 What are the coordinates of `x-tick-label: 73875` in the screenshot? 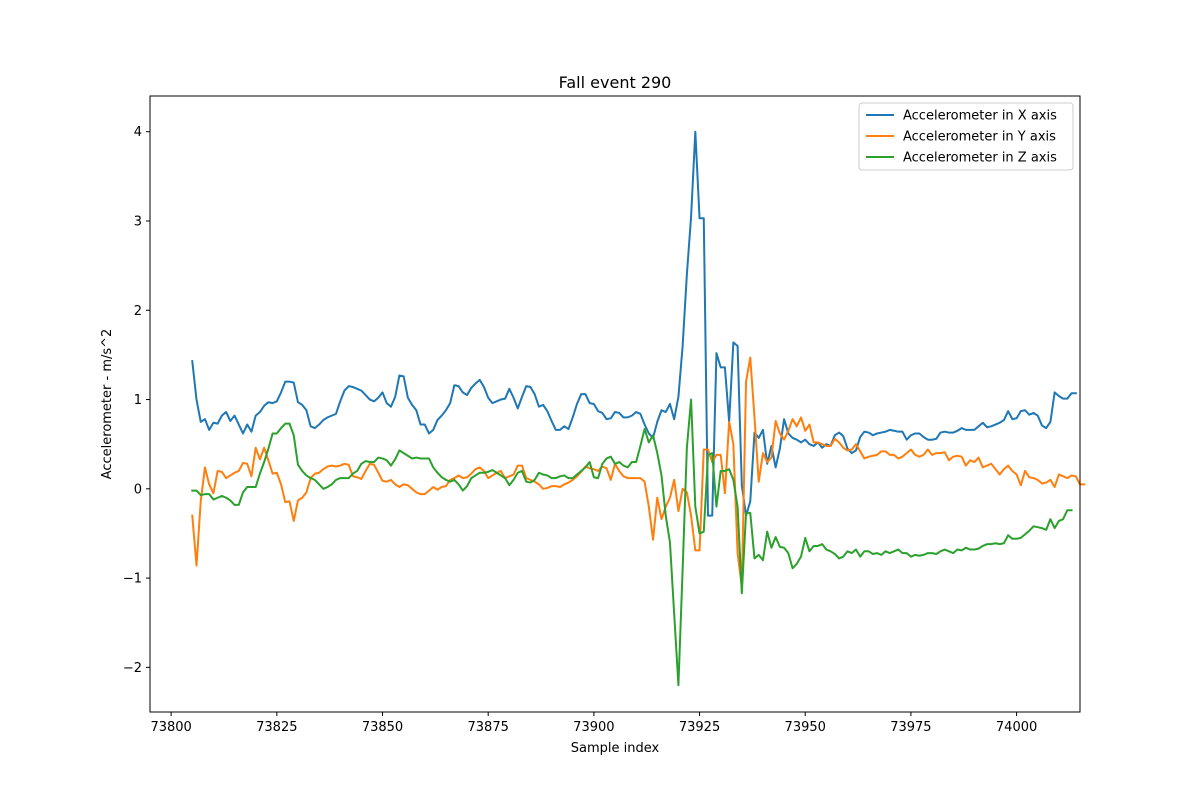 It's located at (488, 727).